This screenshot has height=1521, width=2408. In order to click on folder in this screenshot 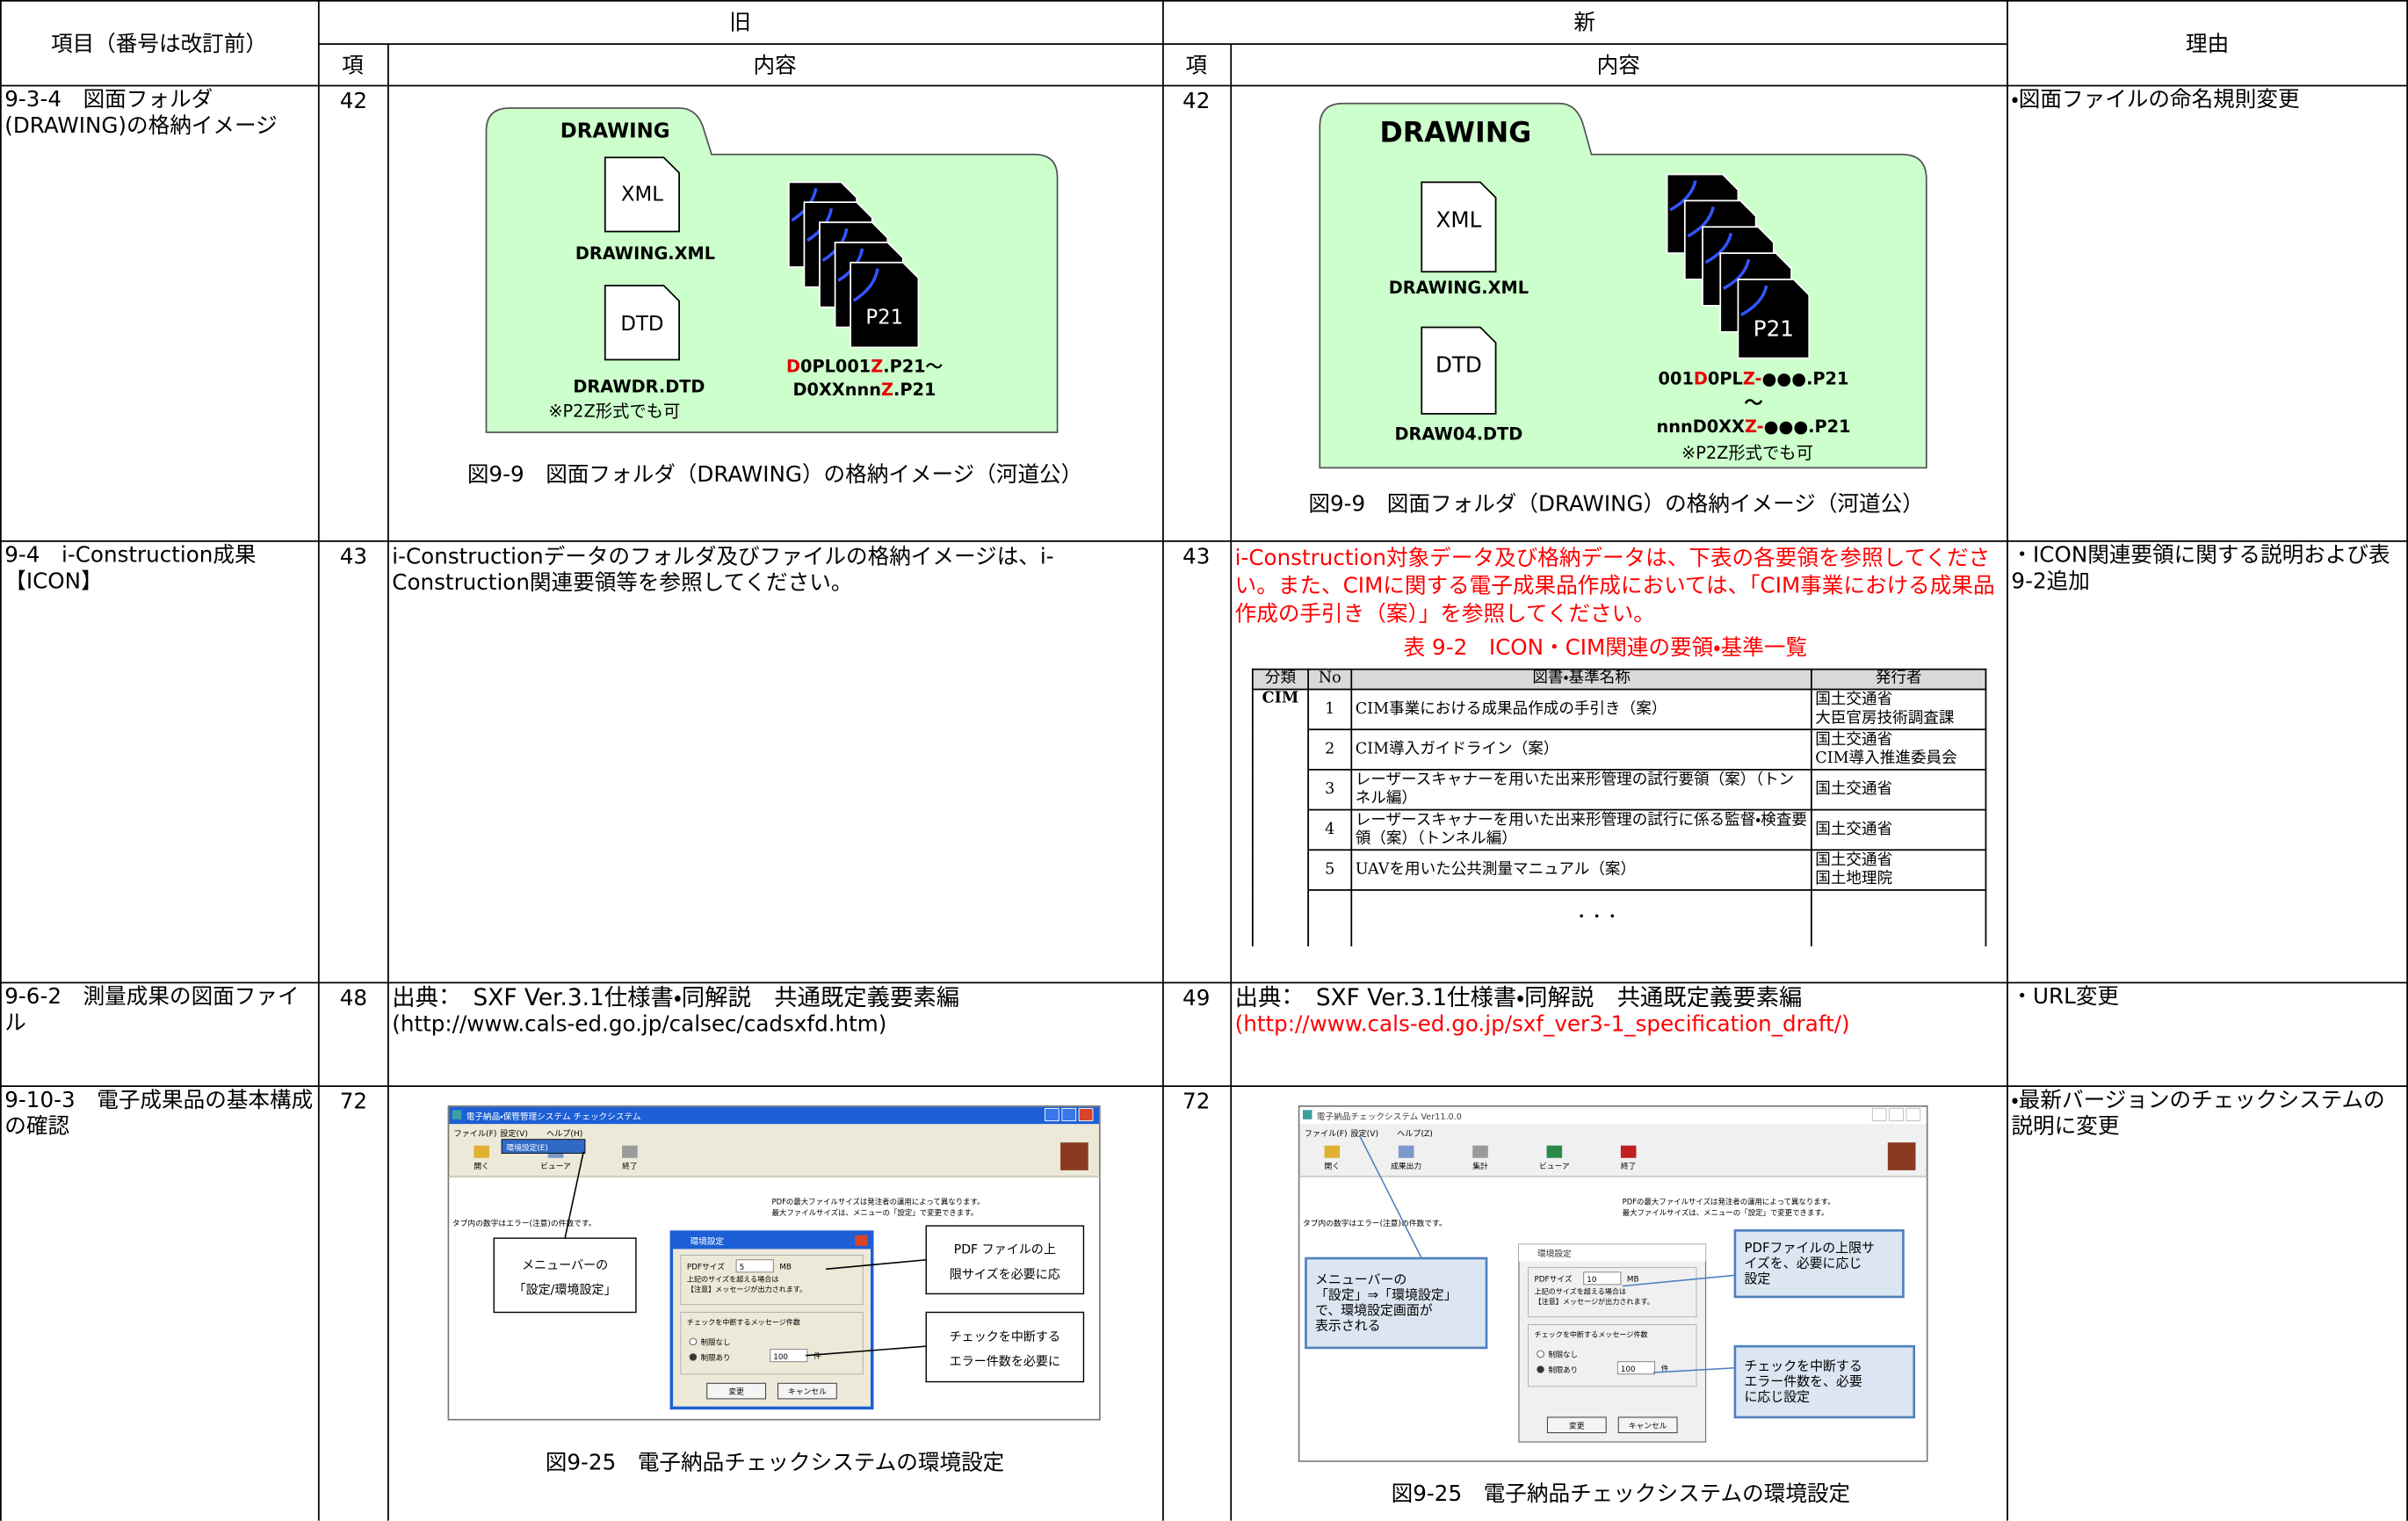, I will do `click(772, 270)`.